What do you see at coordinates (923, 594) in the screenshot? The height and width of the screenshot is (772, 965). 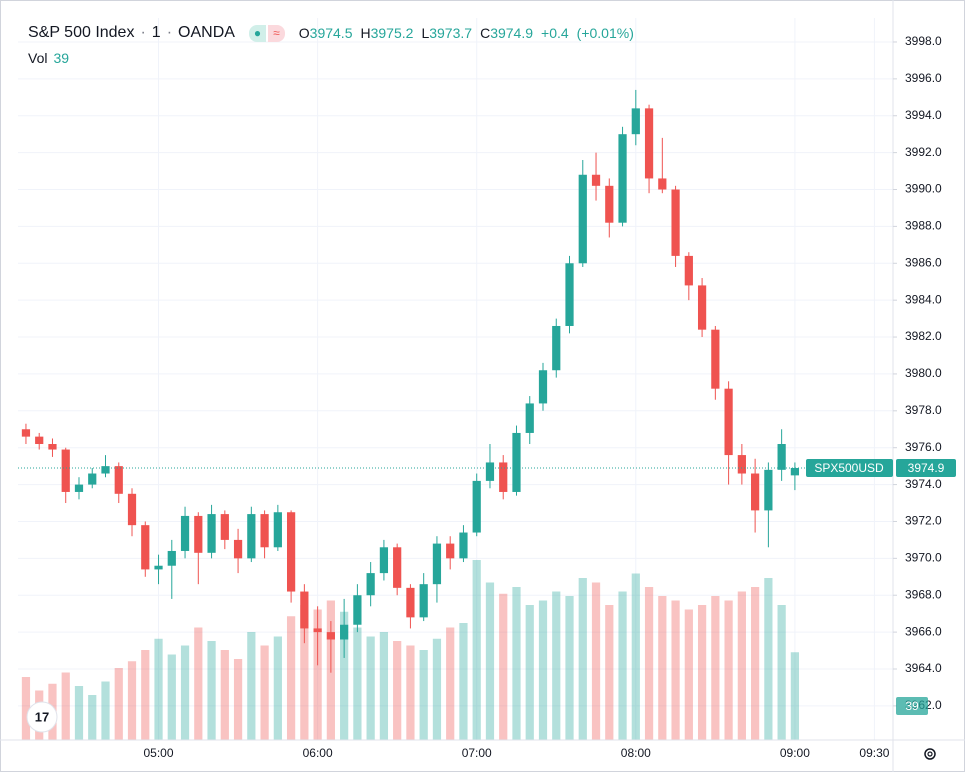 I see `y-tick-label: 3968.0` at bounding box center [923, 594].